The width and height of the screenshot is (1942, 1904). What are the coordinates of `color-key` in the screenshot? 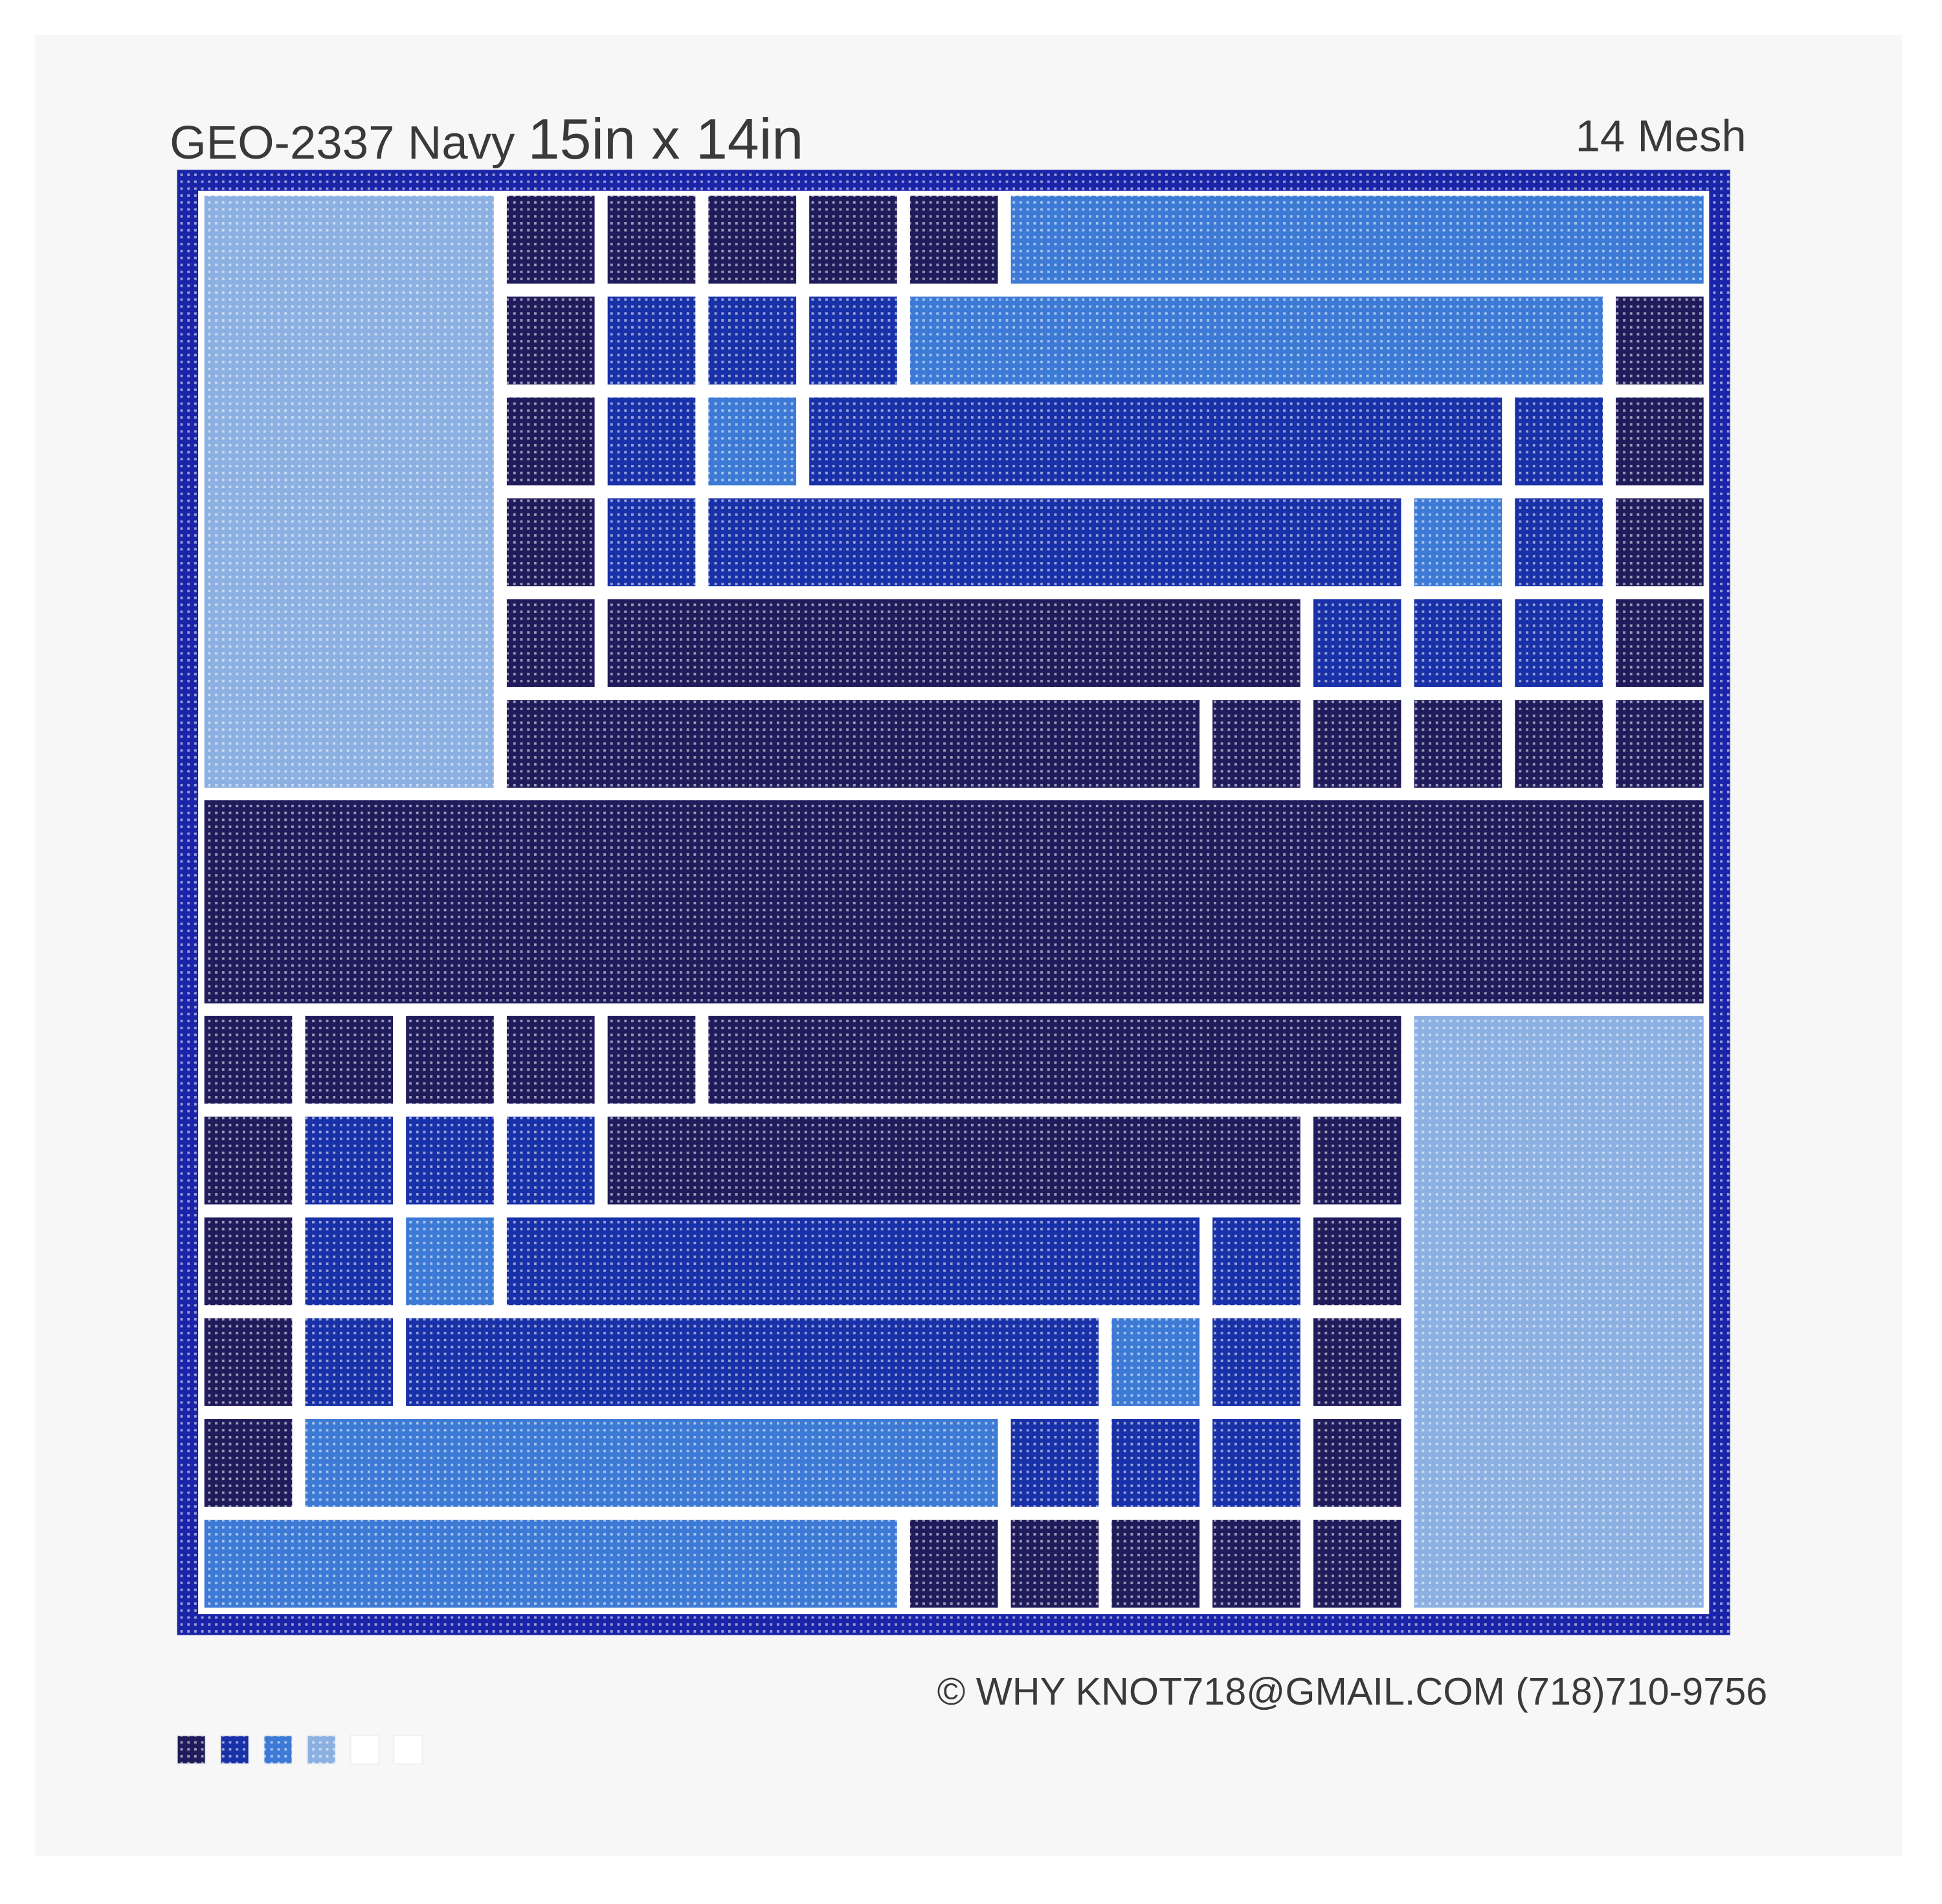 It's located at (299, 1750).